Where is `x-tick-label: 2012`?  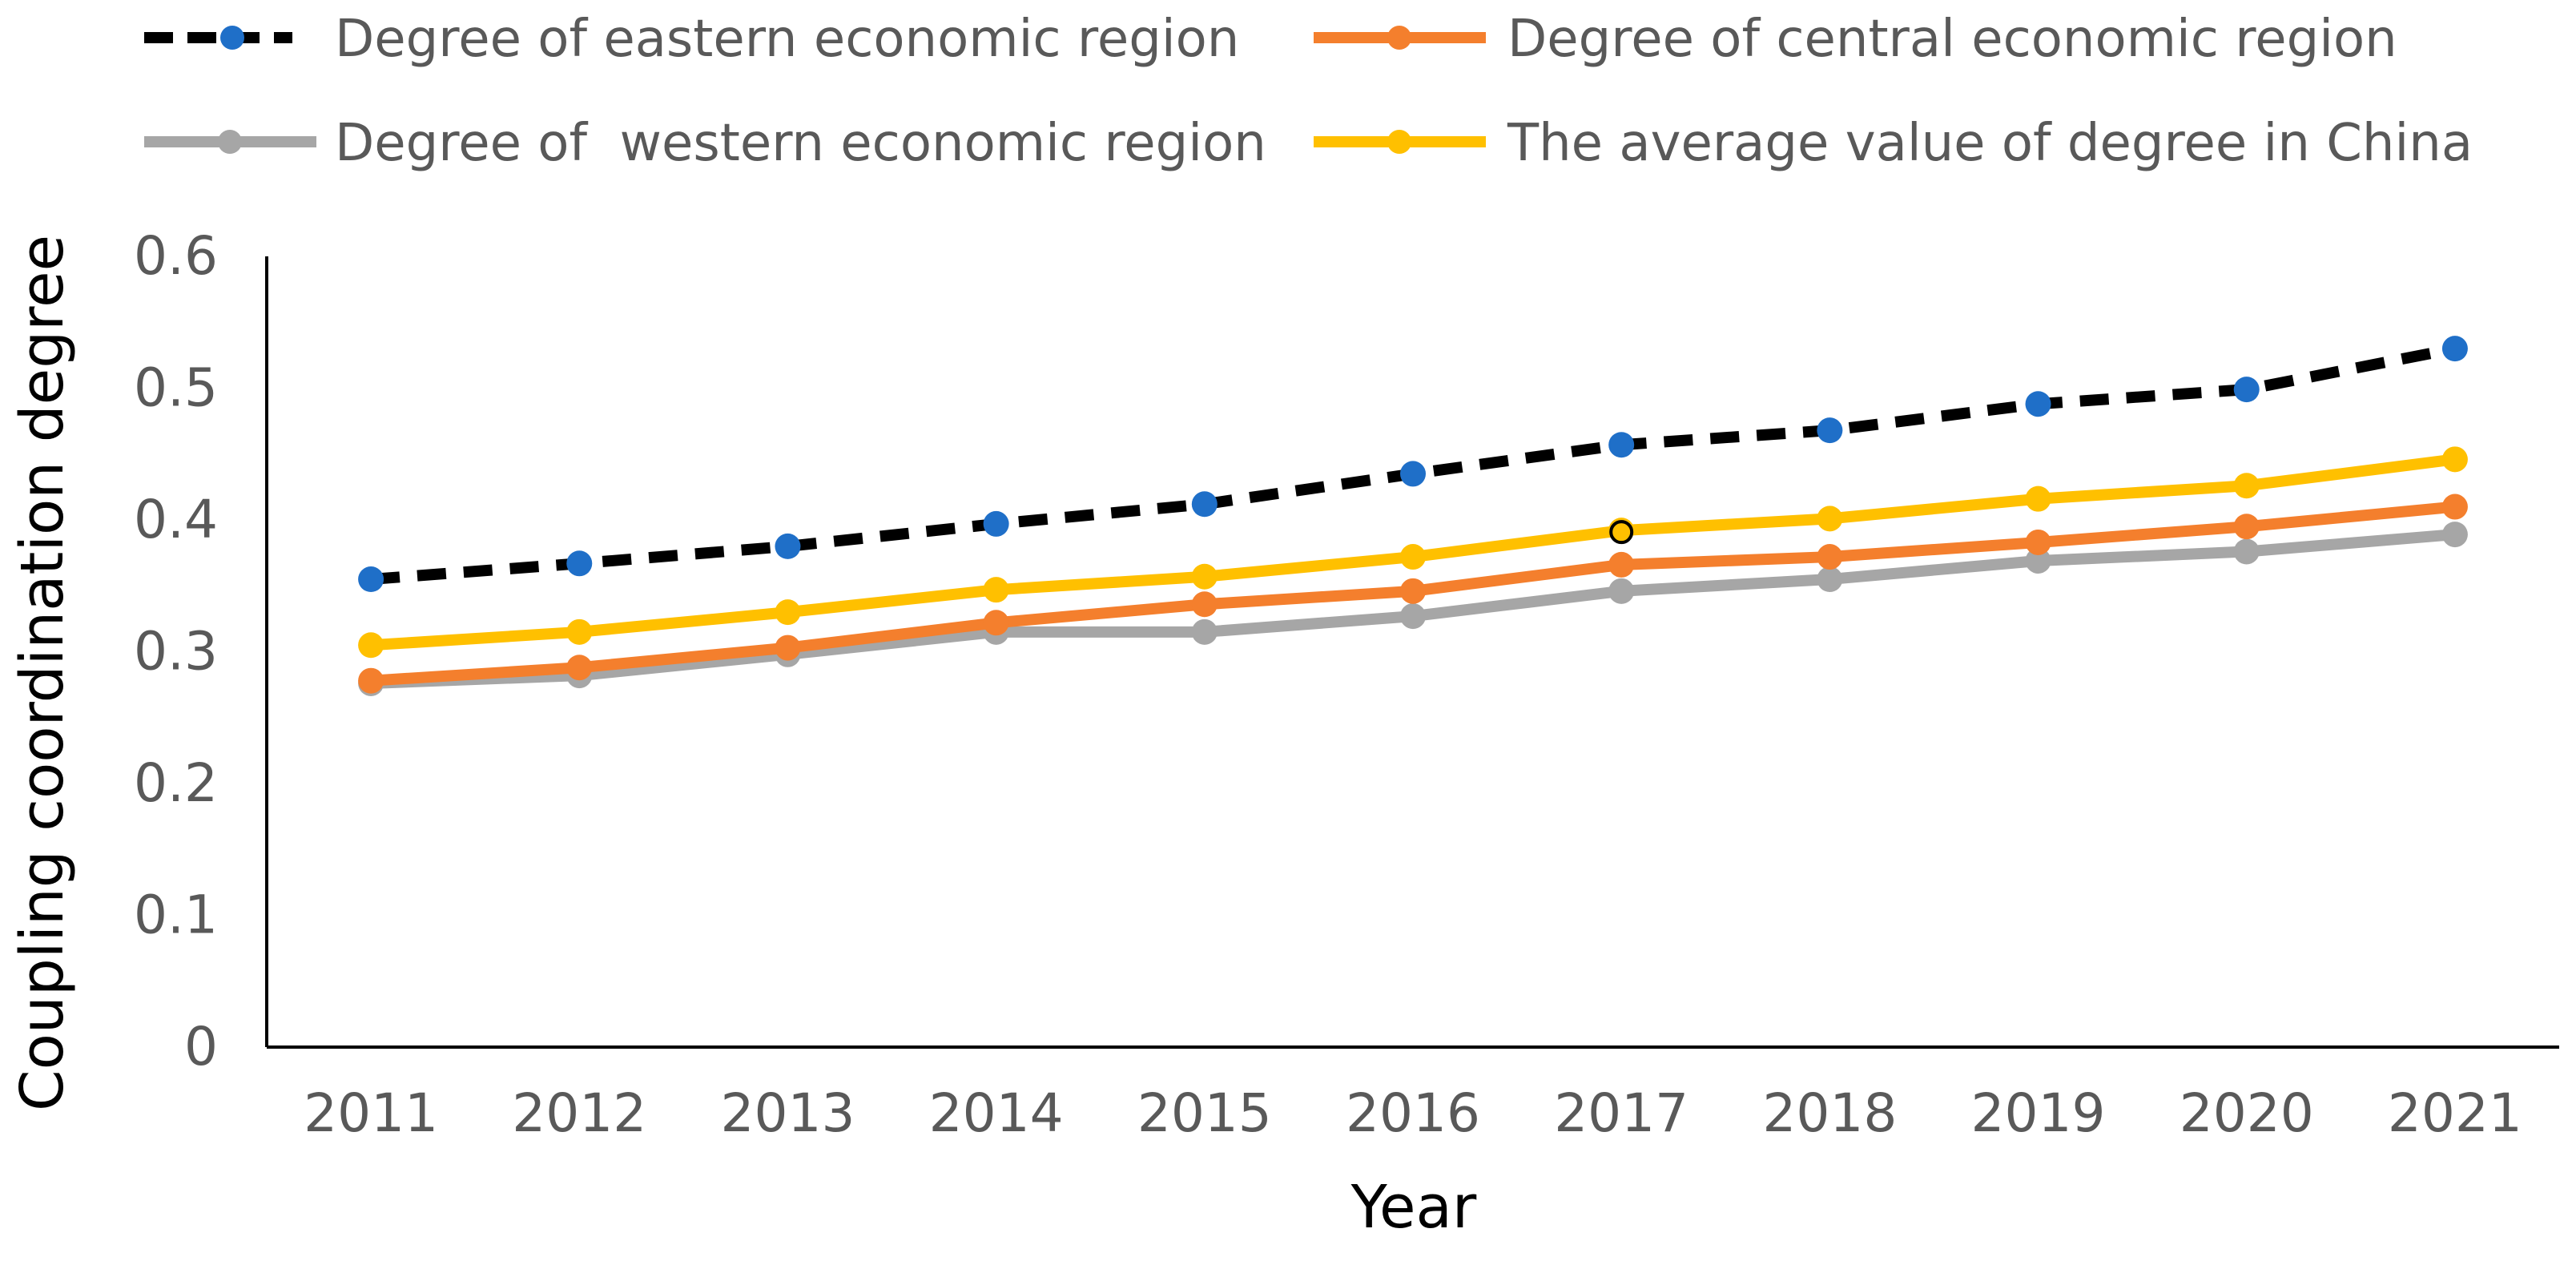 x-tick-label: 2012 is located at coordinates (579, 1113).